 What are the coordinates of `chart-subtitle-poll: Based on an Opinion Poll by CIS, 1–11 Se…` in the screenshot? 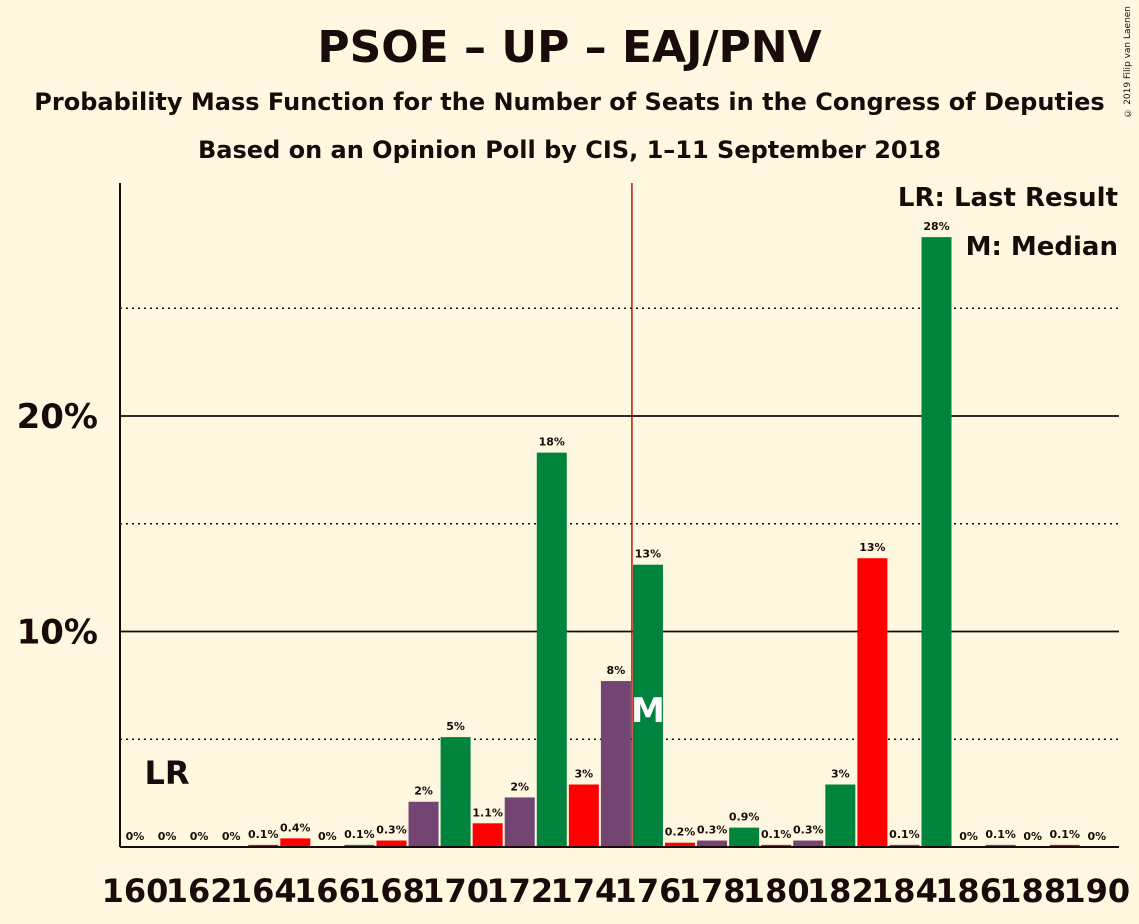 It's located at (569, 150).